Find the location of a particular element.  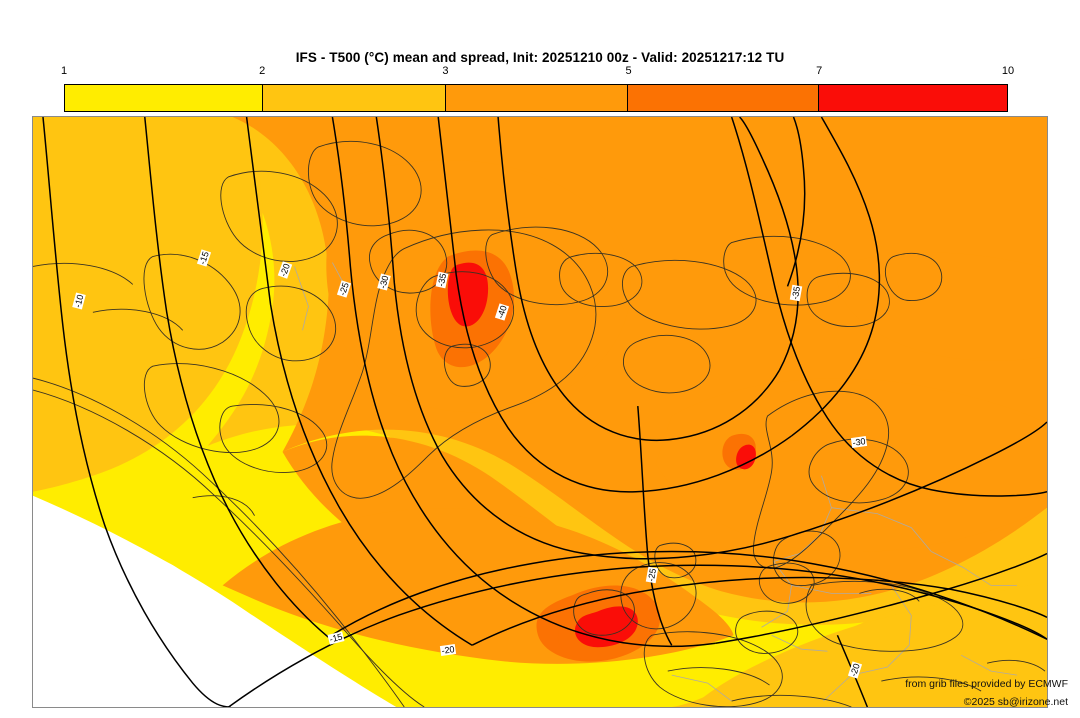

colorbar-tick-2: 2 is located at coordinates (262, 71).